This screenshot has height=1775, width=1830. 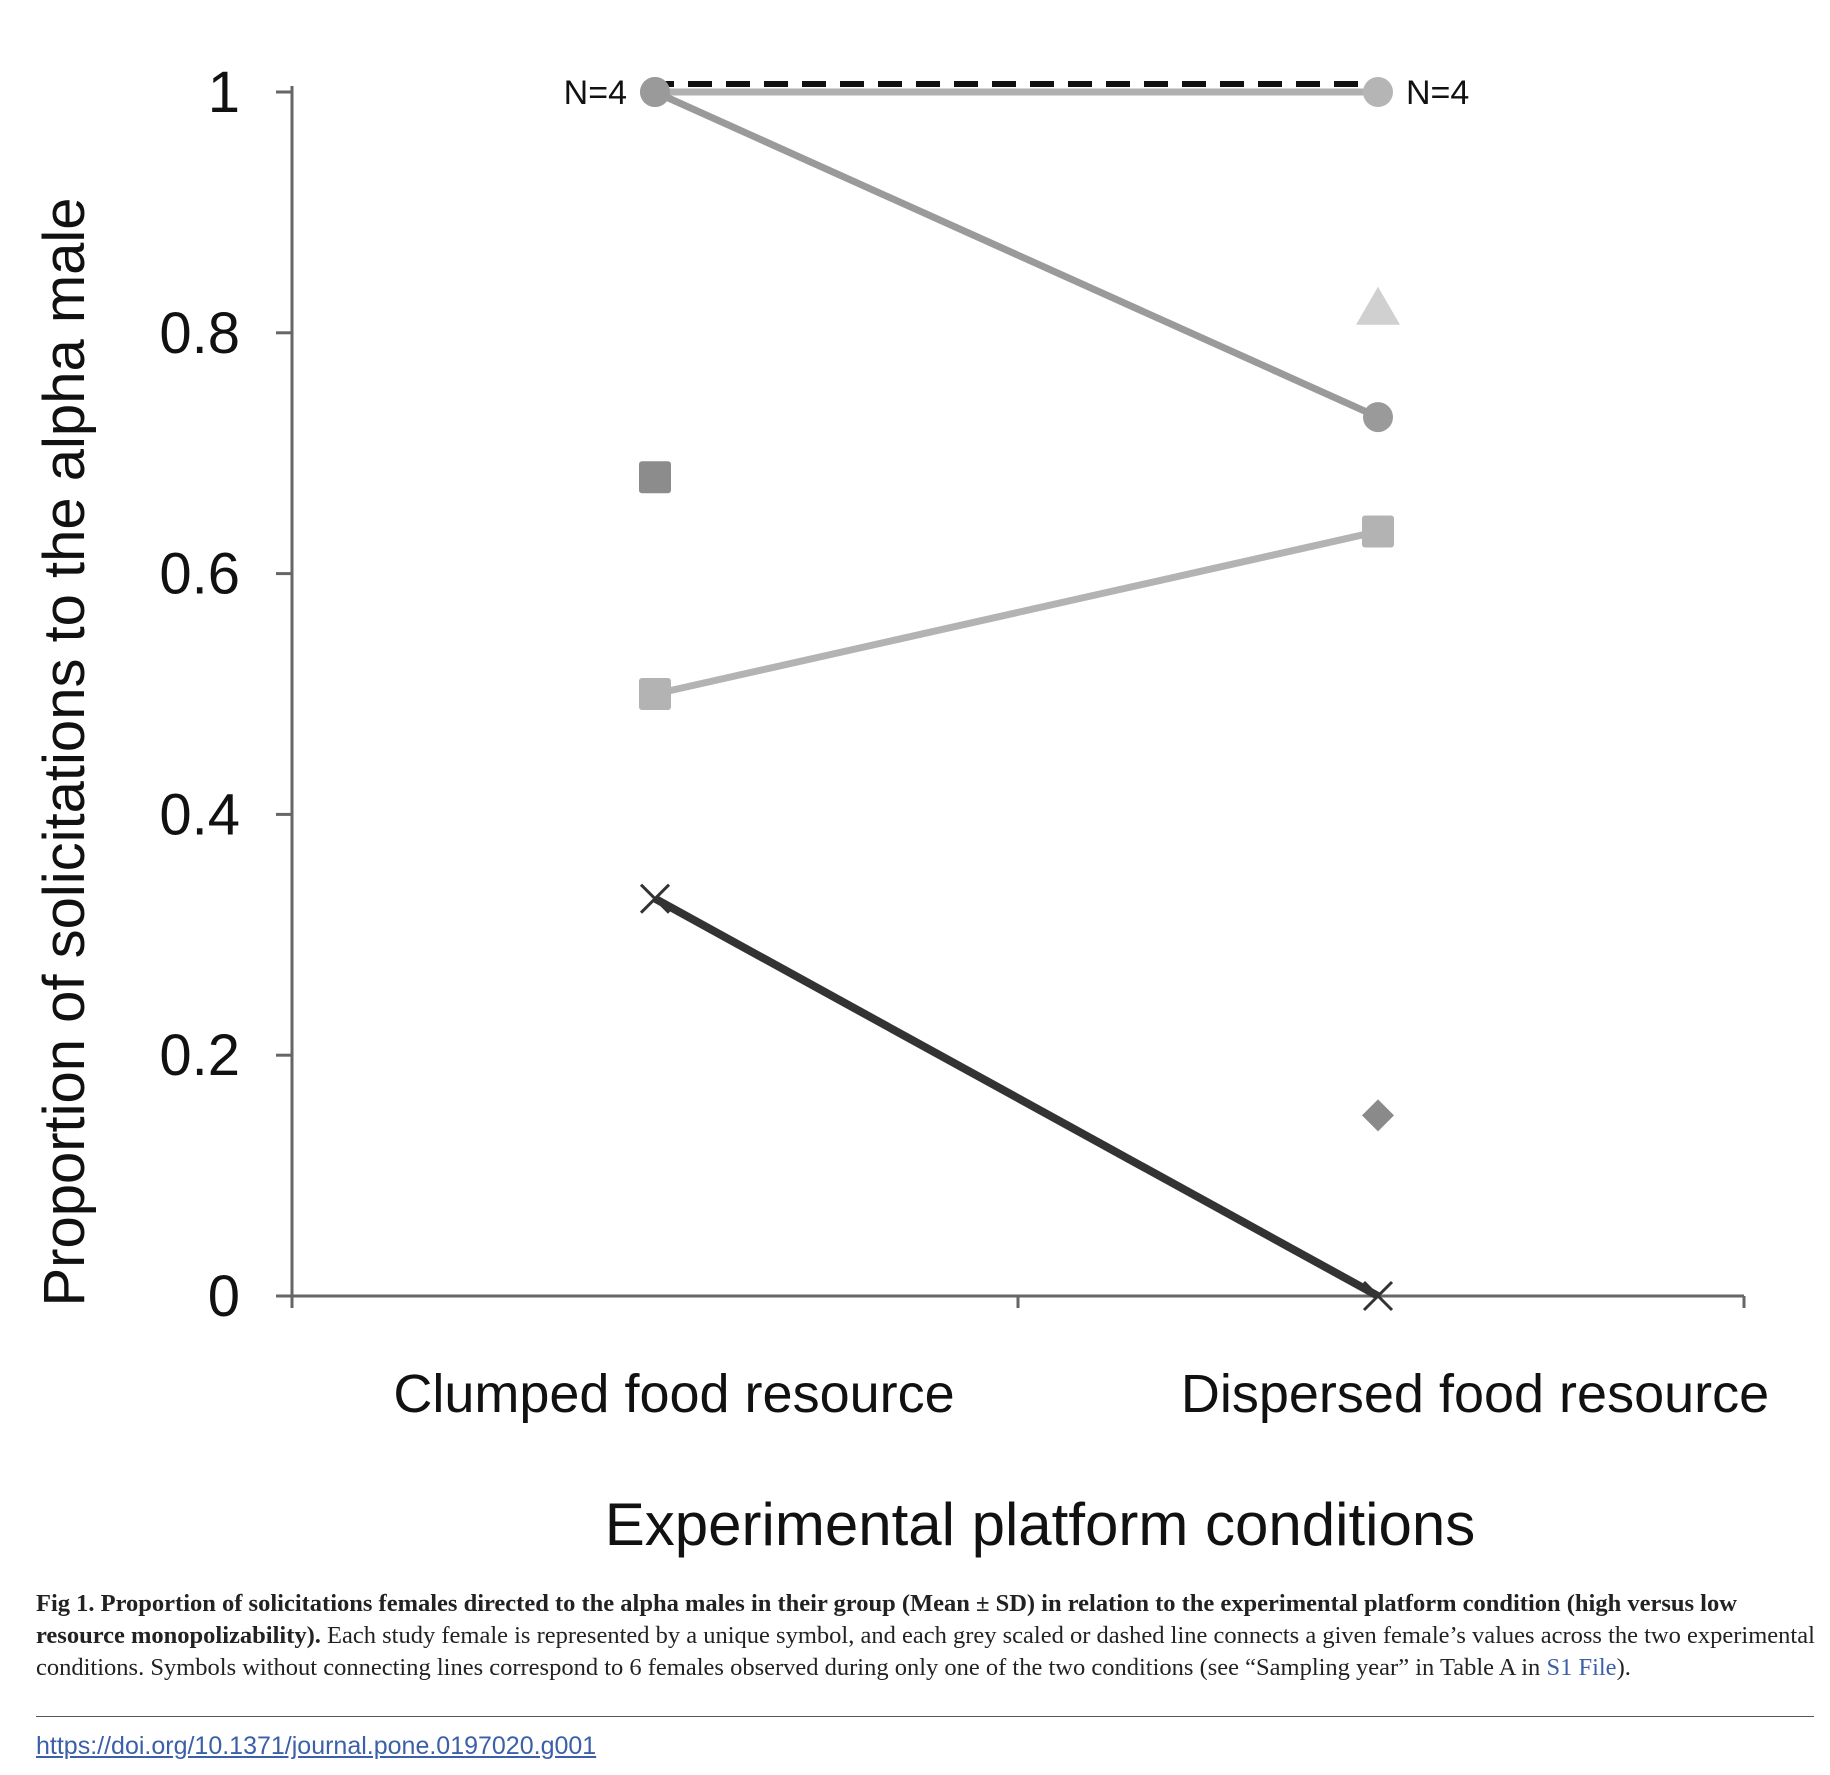 I want to click on y-tick-label: 0, so click(x=224, y=1296).